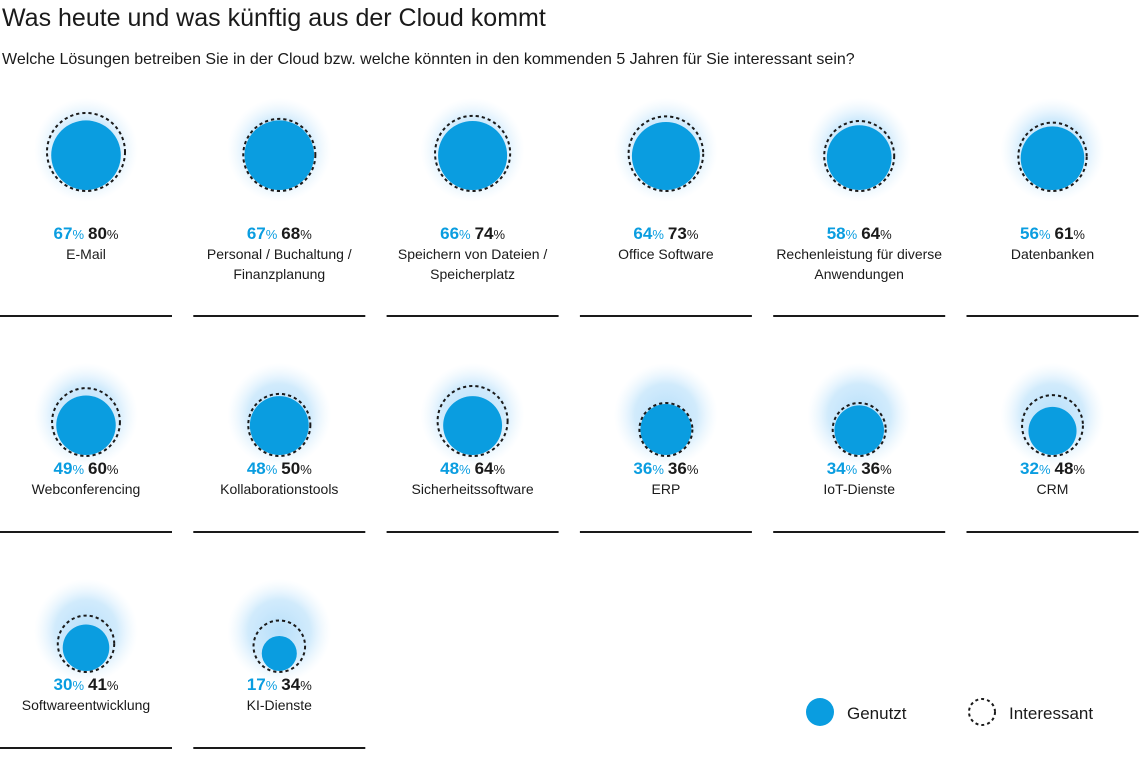 This screenshot has width=1140, height=780. I want to click on legend-interest-label: Interessant, so click(1051, 713).